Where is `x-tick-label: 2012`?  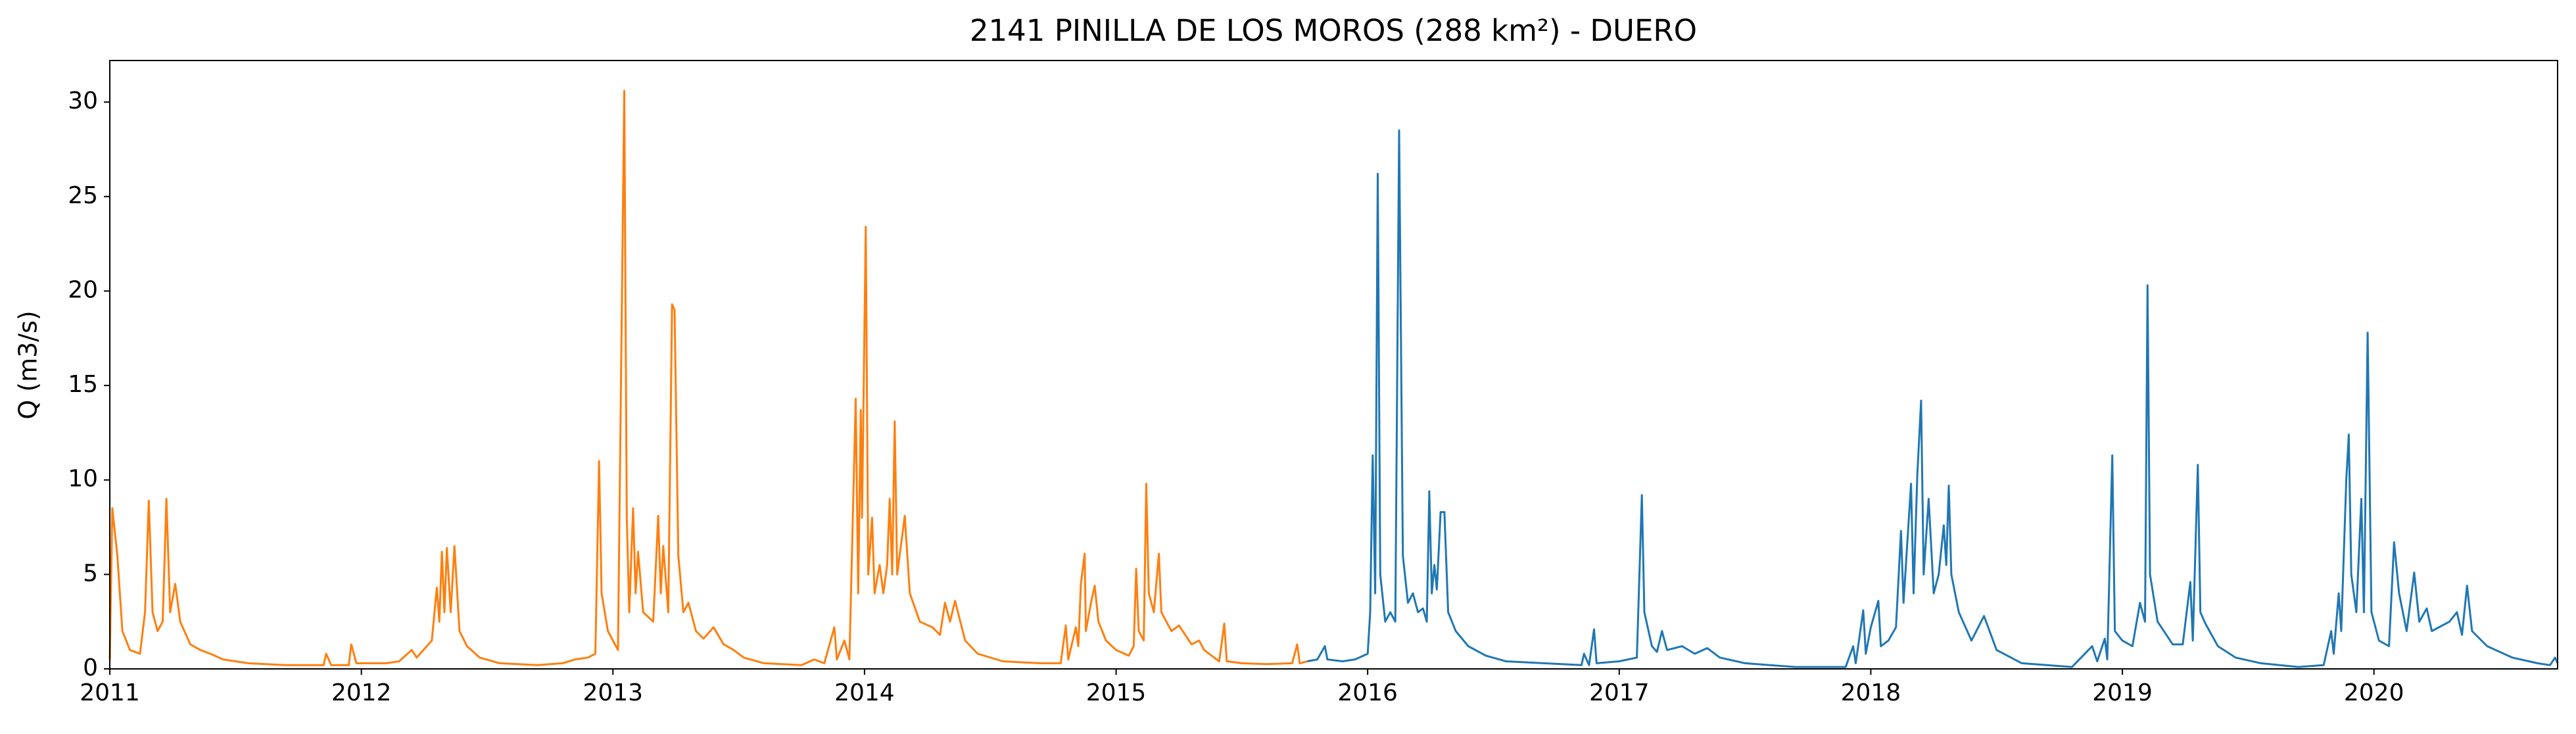
x-tick-label: 2012 is located at coordinates (361, 692).